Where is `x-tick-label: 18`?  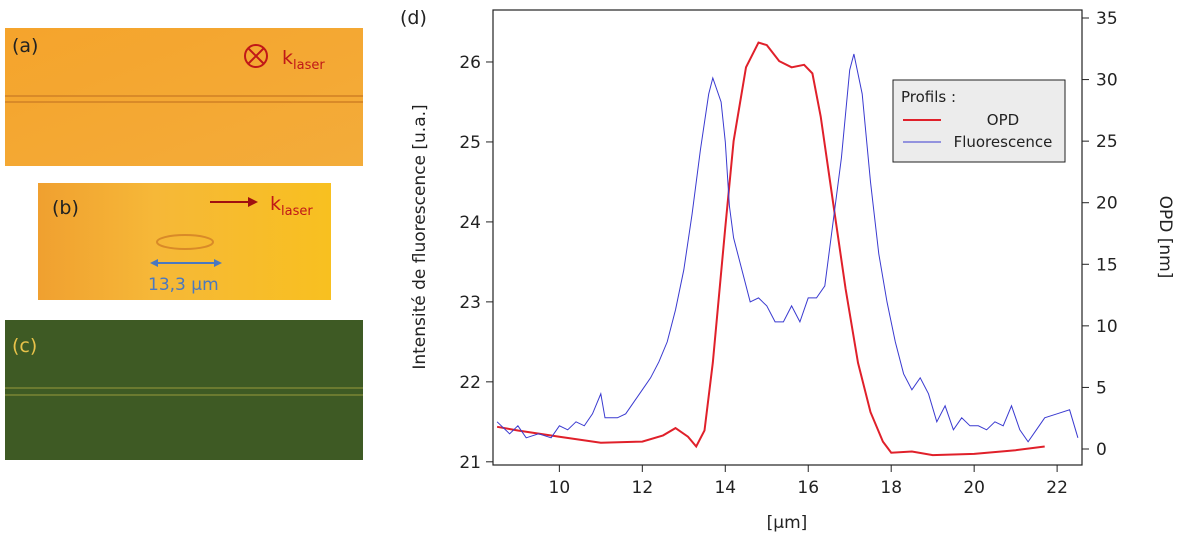
x-tick-label: 18 is located at coordinates (891, 488).